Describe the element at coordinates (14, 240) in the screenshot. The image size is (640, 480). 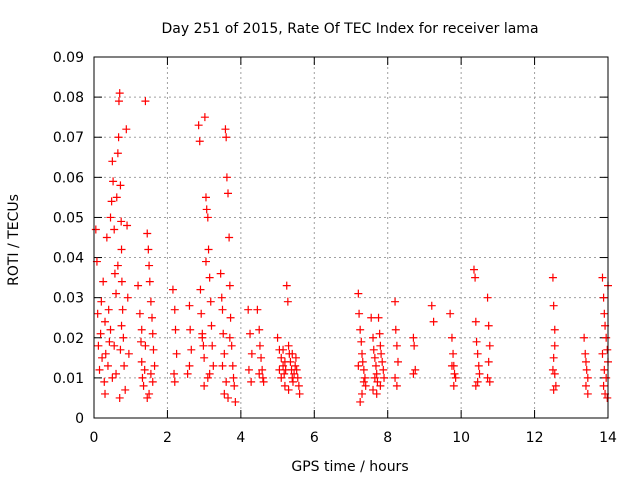
I see `y-axis-label: ROTI / TECUs` at that location.